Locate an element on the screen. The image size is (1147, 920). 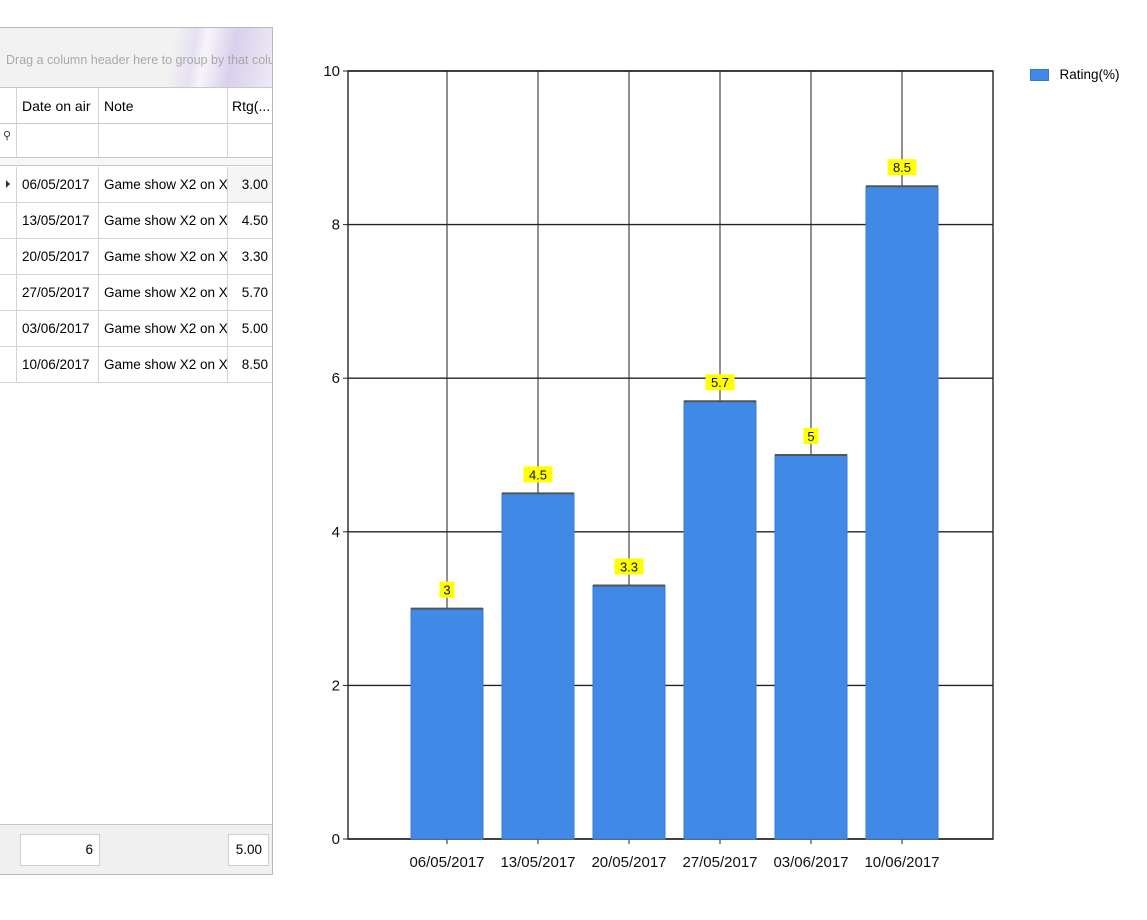
x-tick-label: 03/06/2017 is located at coordinates (810, 862).